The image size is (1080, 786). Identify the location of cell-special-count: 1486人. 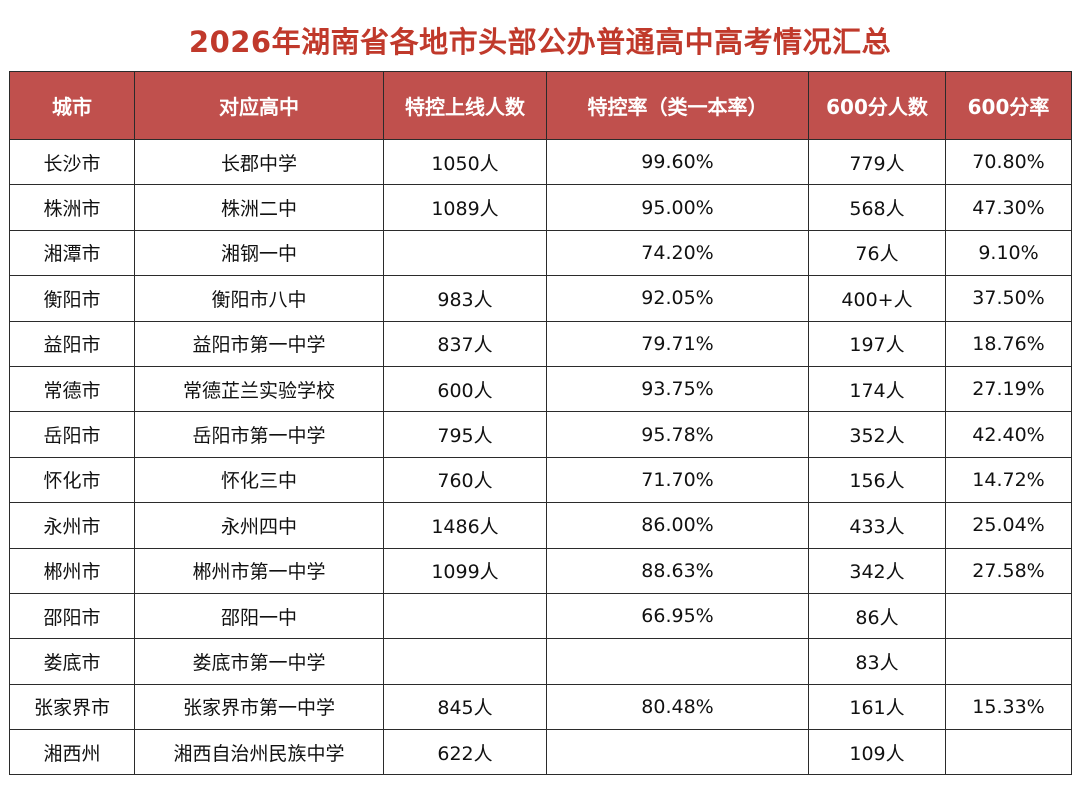
(465, 525).